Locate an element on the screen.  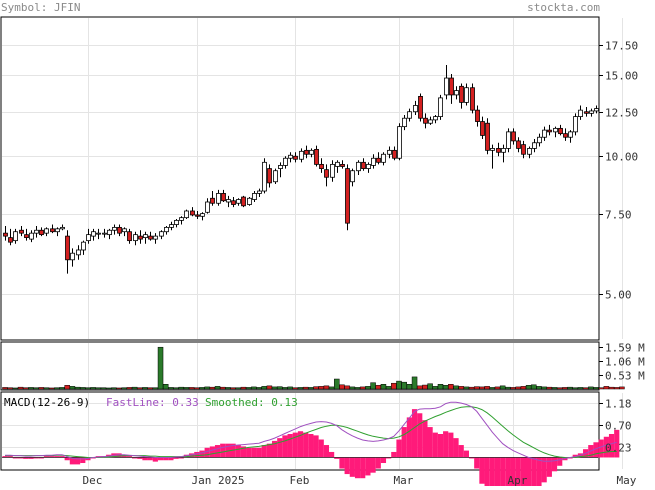
x-tick-label: Jan 2025 is located at coordinates (218, 480).